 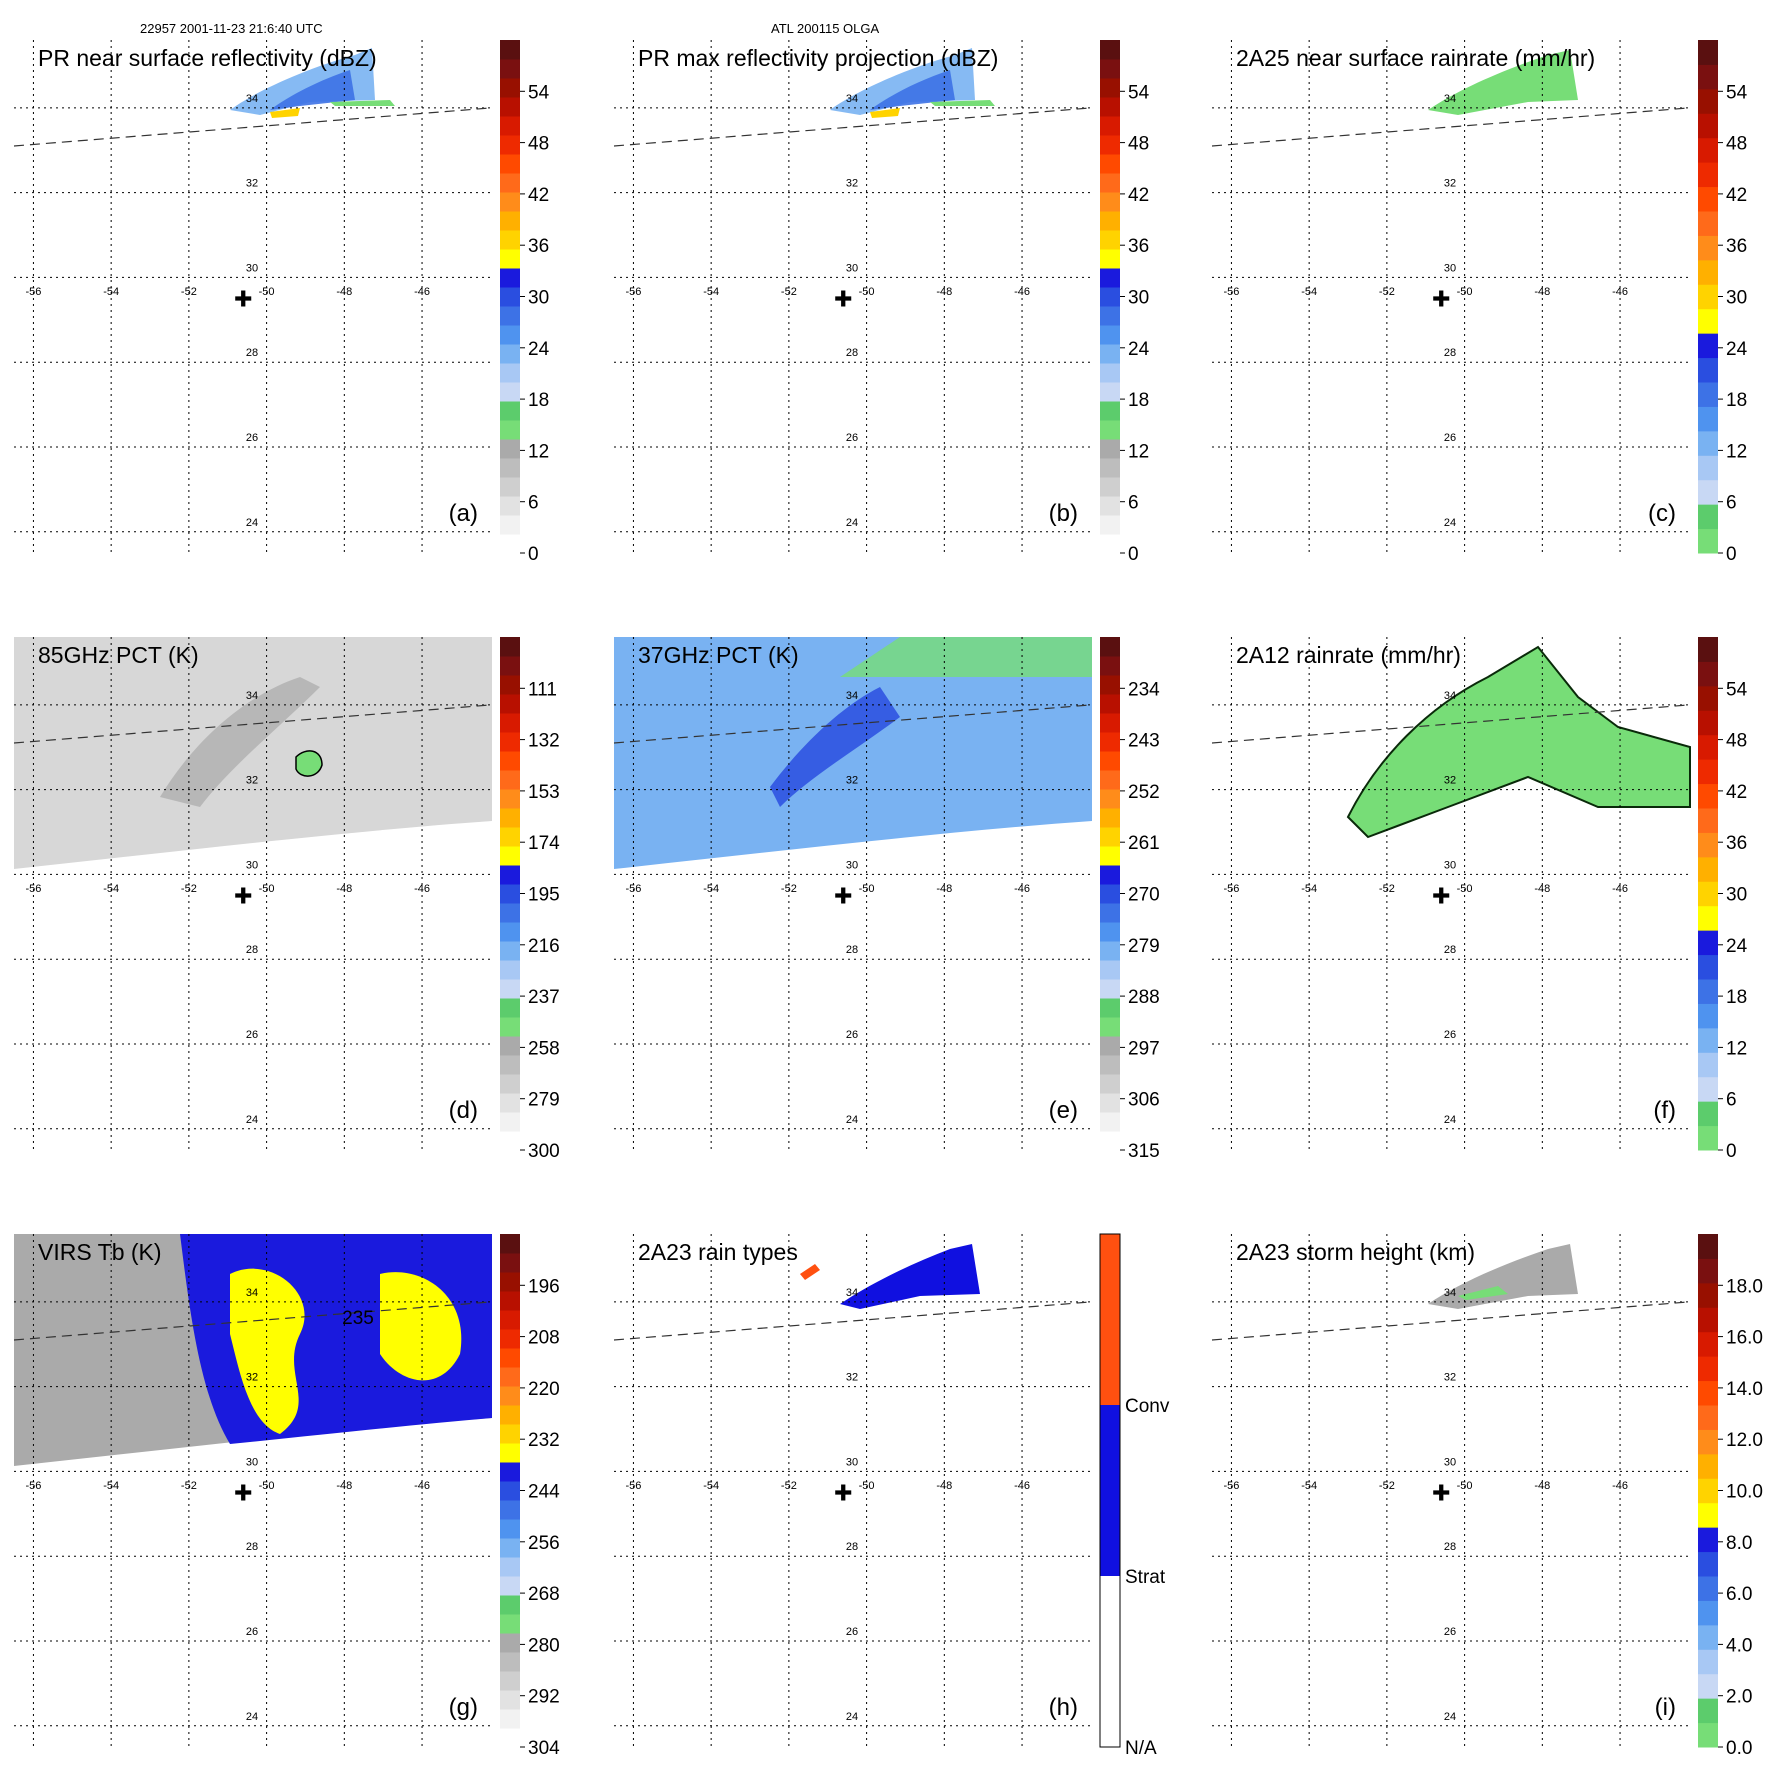 I want to click on lat-label: 24, so click(x=1450, y=523).